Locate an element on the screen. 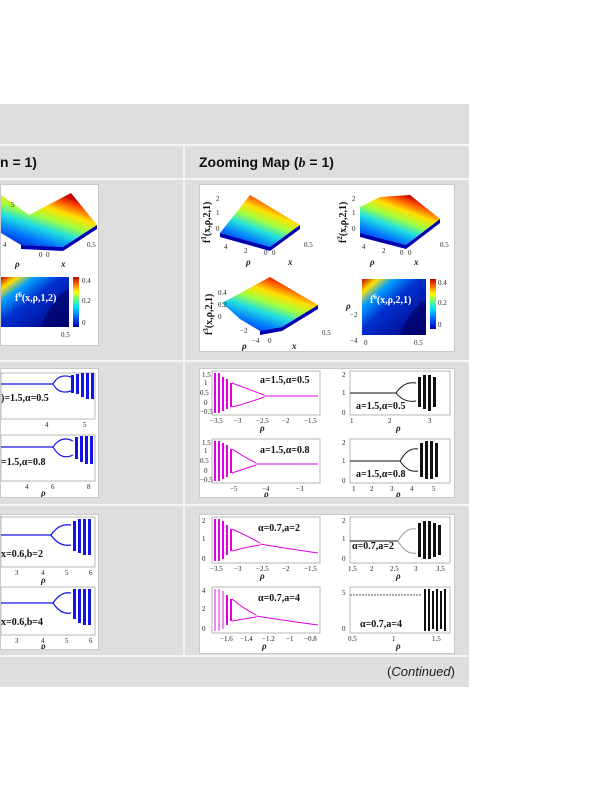 This screenshot has height=800, width=599. bifurcation-plot-b: a=1.5,α=0.5 2 1 0 1 2 3 ρ is located at coordinates (396, 401).